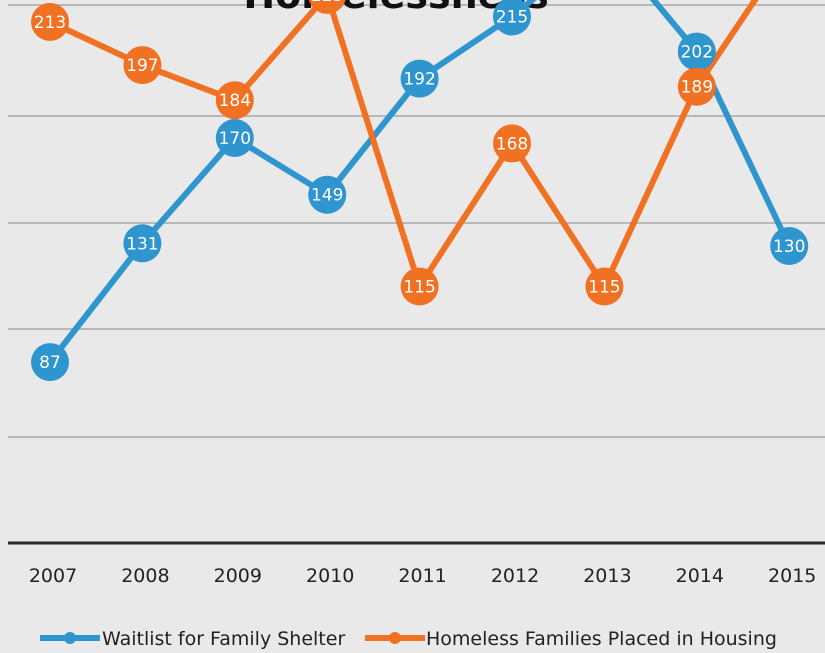 The image size is (825, 653). I want to click on data-label: 149, so click(327, 196).